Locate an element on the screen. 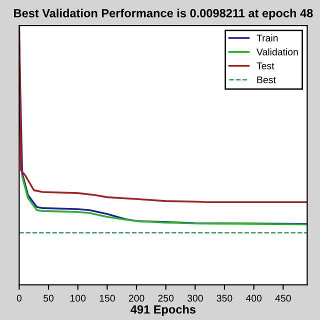  x-axis-title: 491 Epochs is located at coordinates (163, 310).